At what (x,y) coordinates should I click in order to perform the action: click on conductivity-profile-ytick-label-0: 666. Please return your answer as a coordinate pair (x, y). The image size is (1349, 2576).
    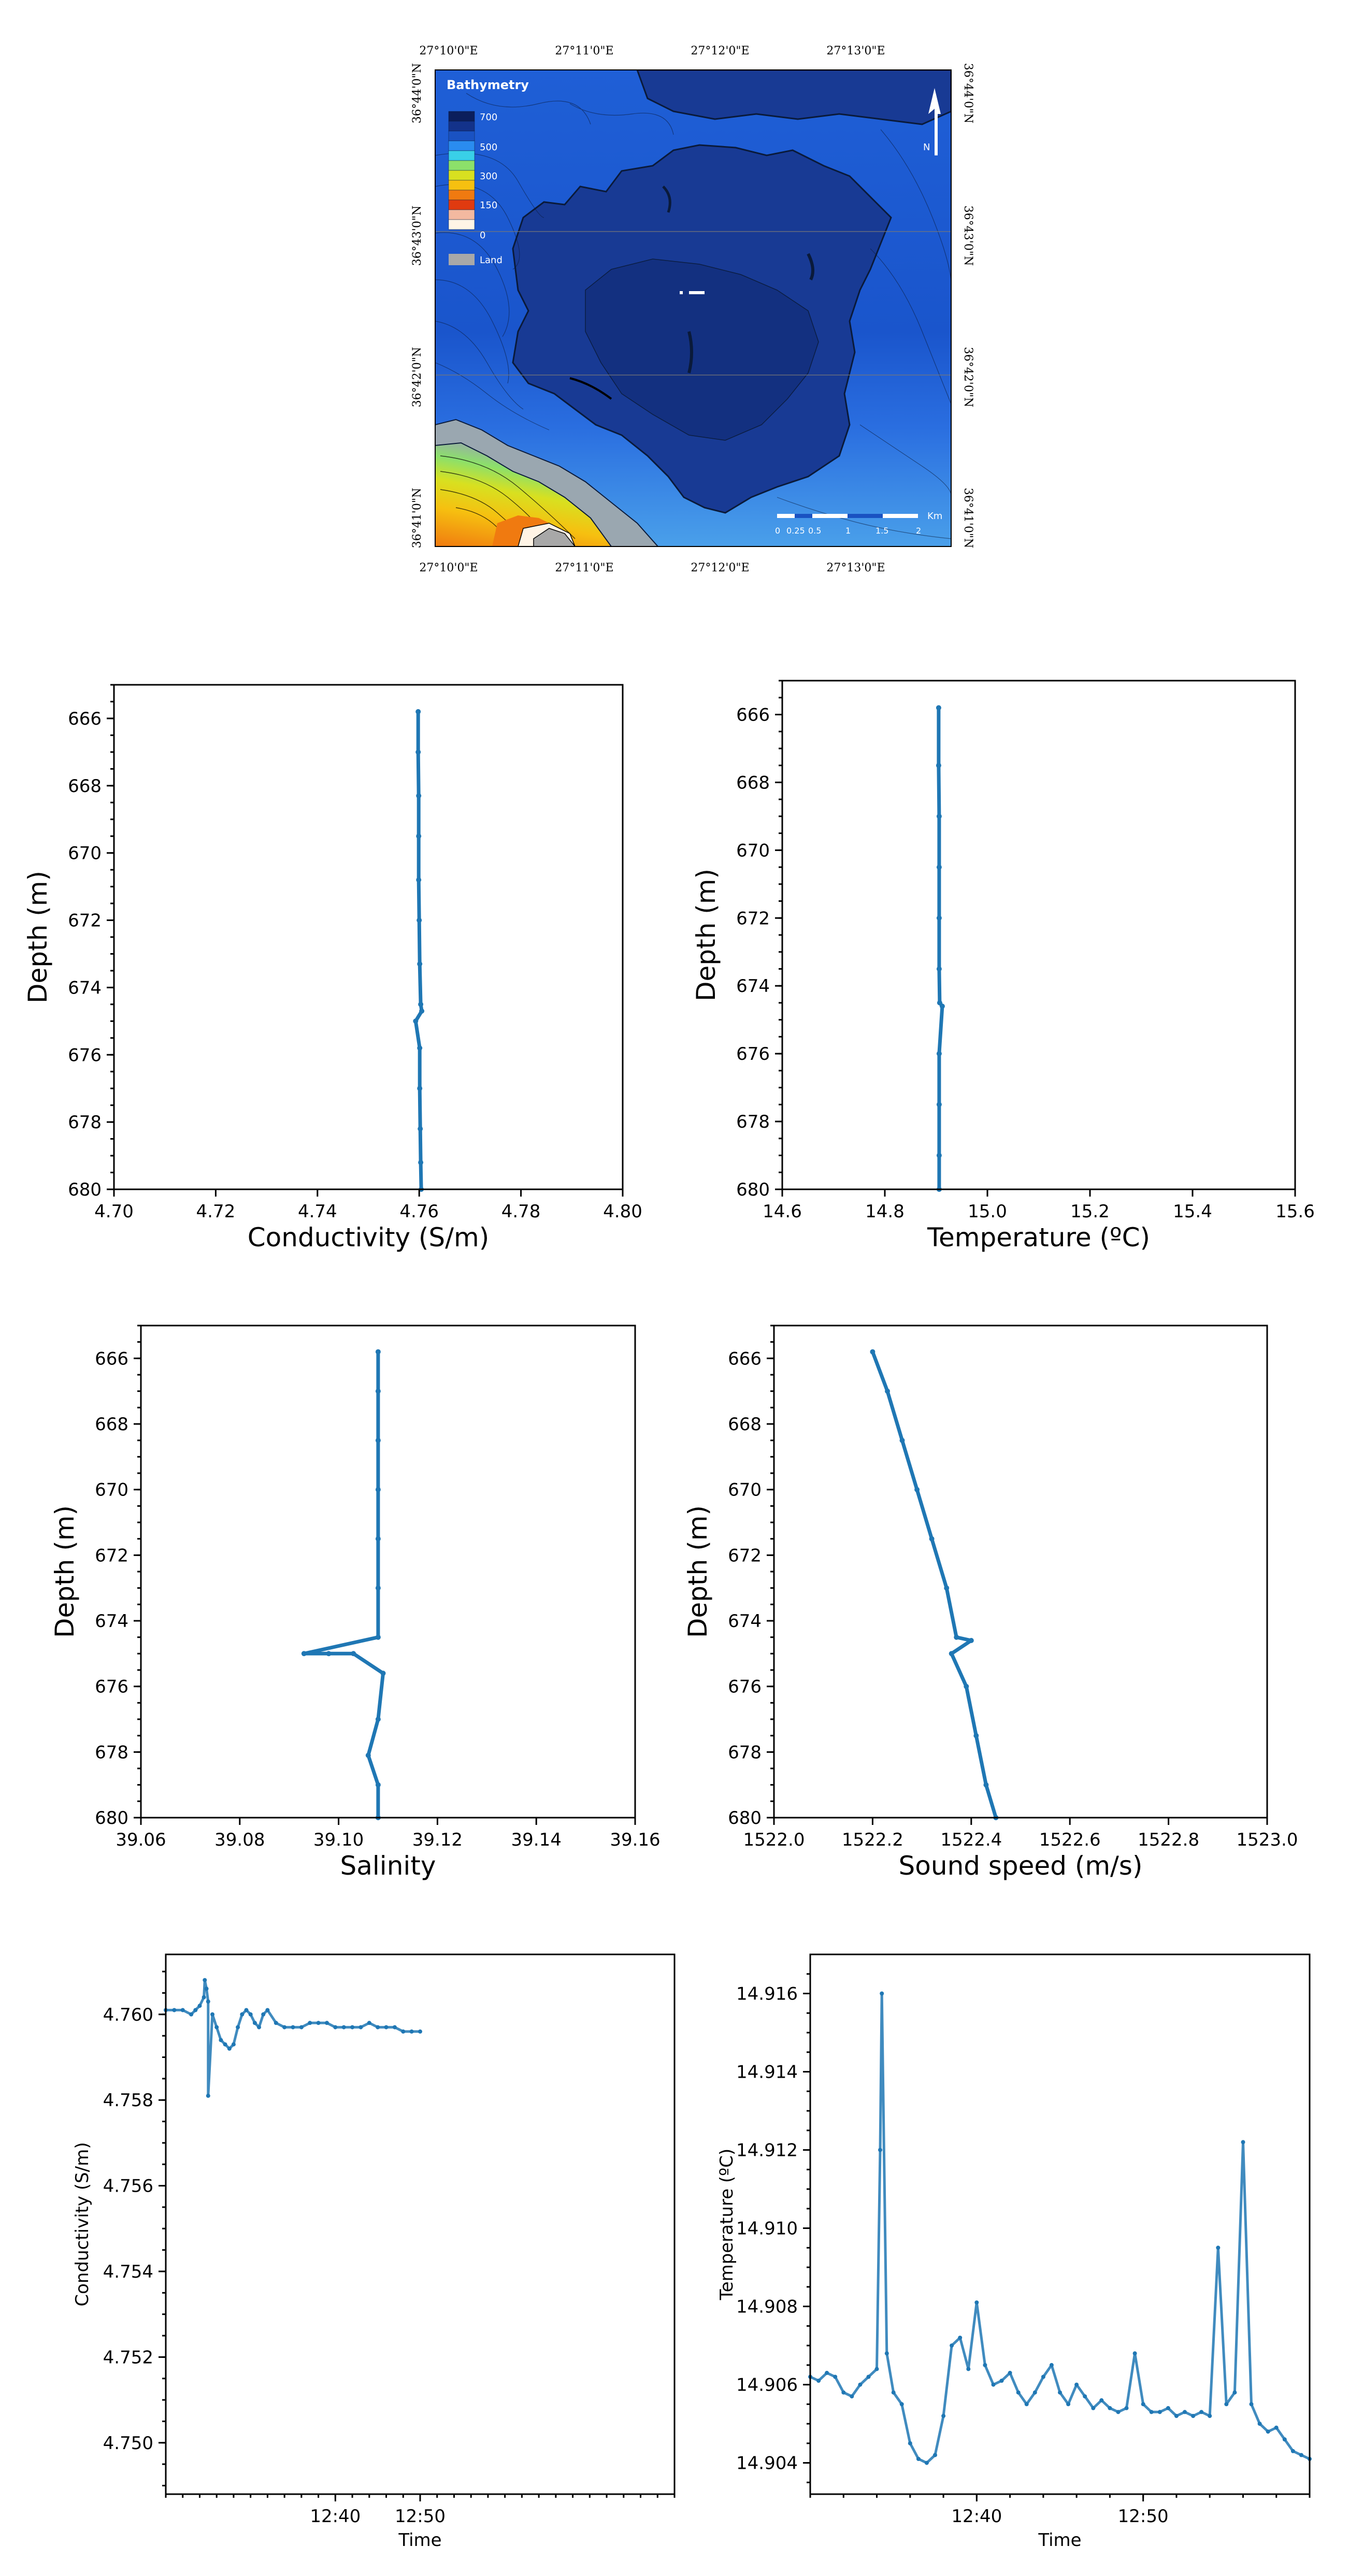
    Looking at the image, I should click on (85, 719).